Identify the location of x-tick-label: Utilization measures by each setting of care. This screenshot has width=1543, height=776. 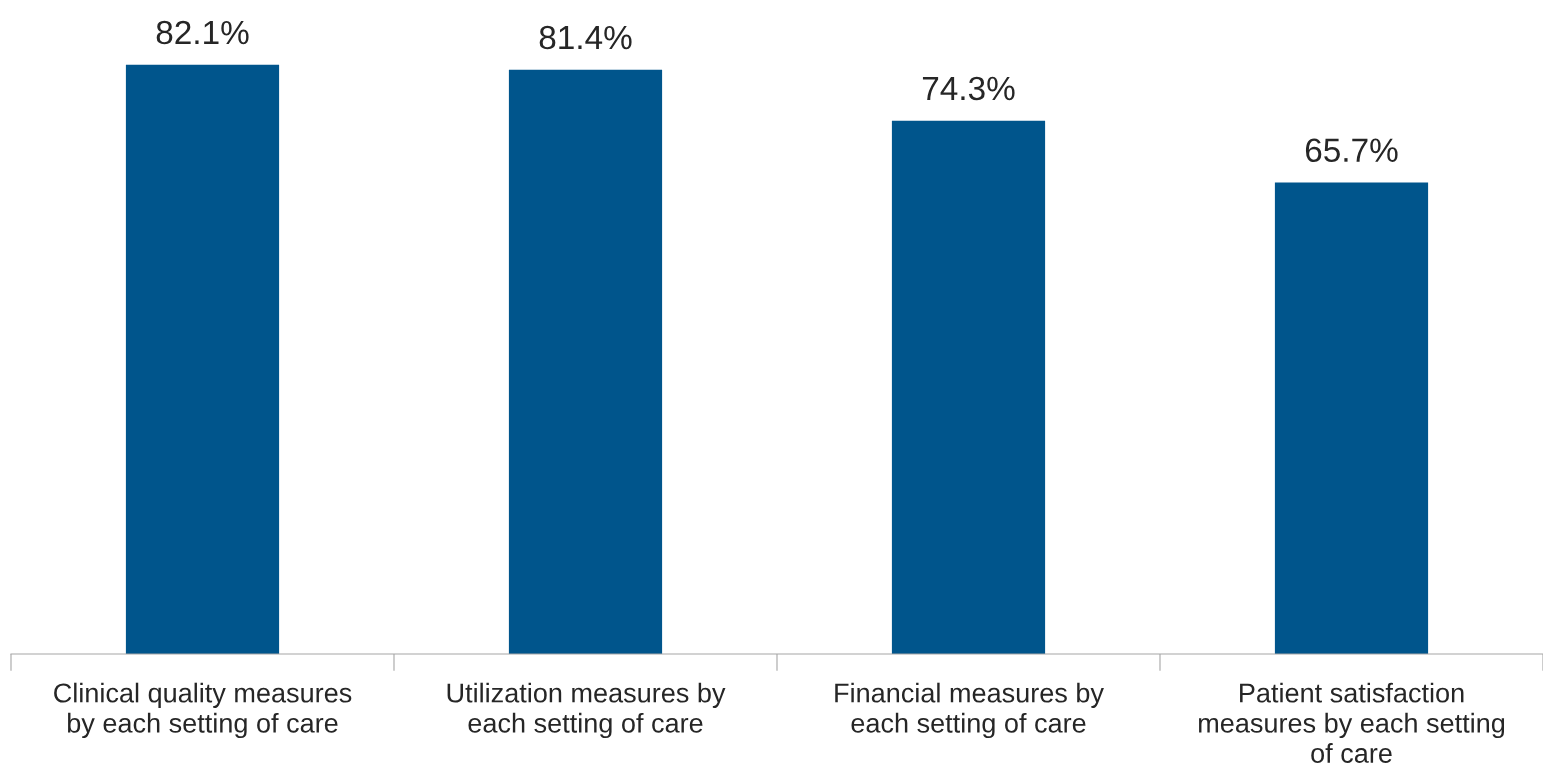
(586, 710).